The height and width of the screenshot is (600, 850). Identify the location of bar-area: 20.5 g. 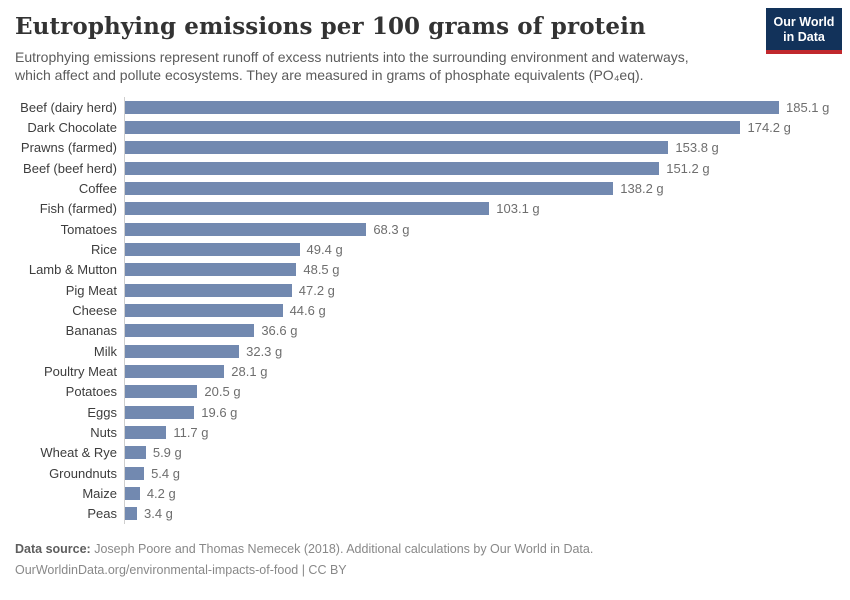
(479, 391).